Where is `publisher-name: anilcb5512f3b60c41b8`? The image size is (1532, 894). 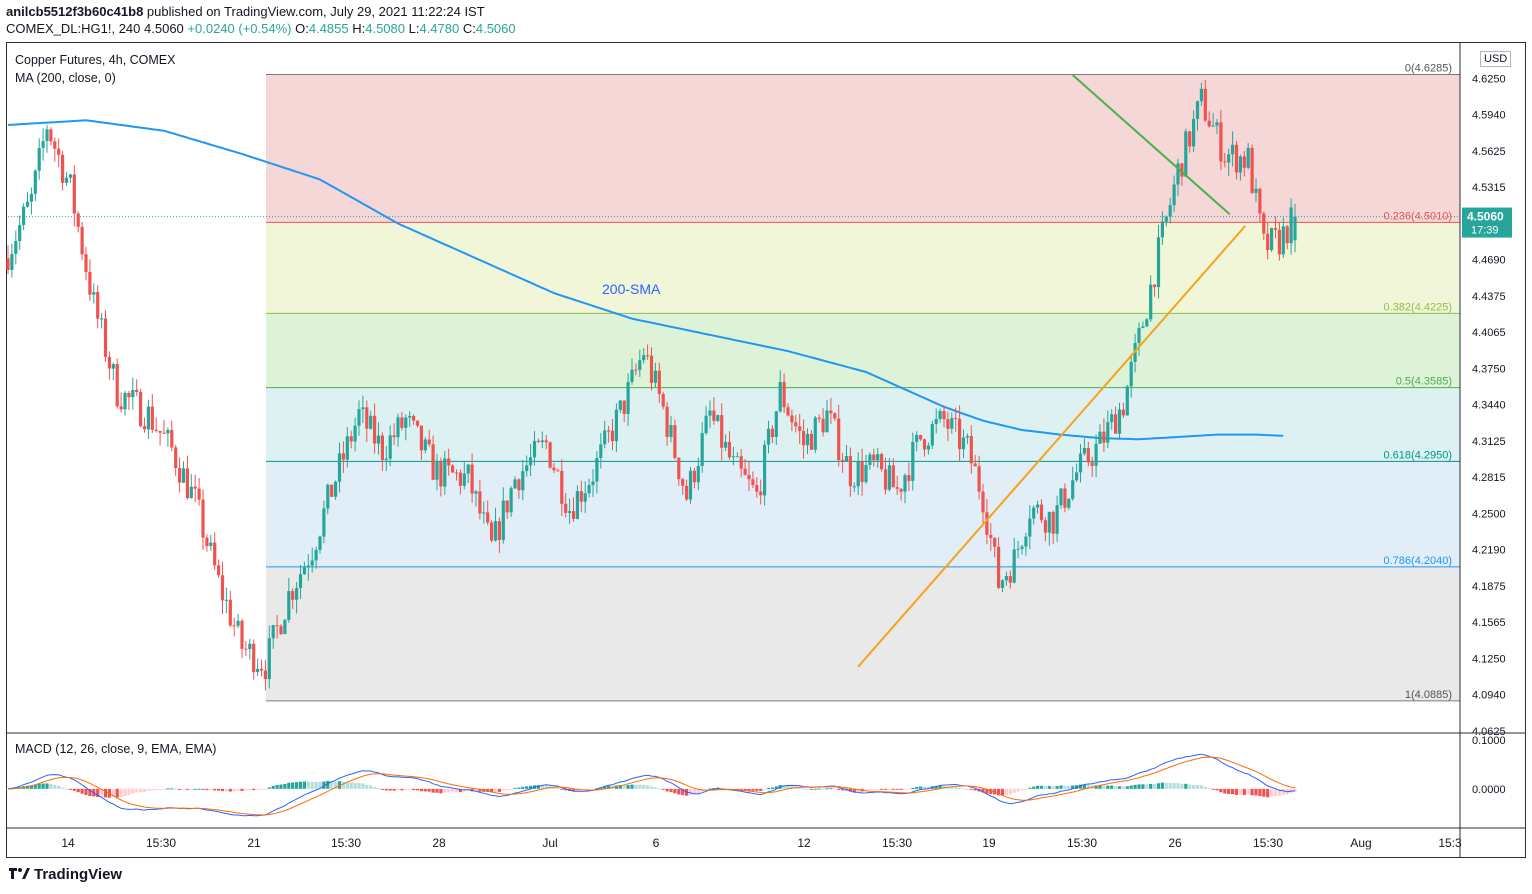 publisher-name: anilcb5512f3b60c41b8 is located at coordinates (75, 11).